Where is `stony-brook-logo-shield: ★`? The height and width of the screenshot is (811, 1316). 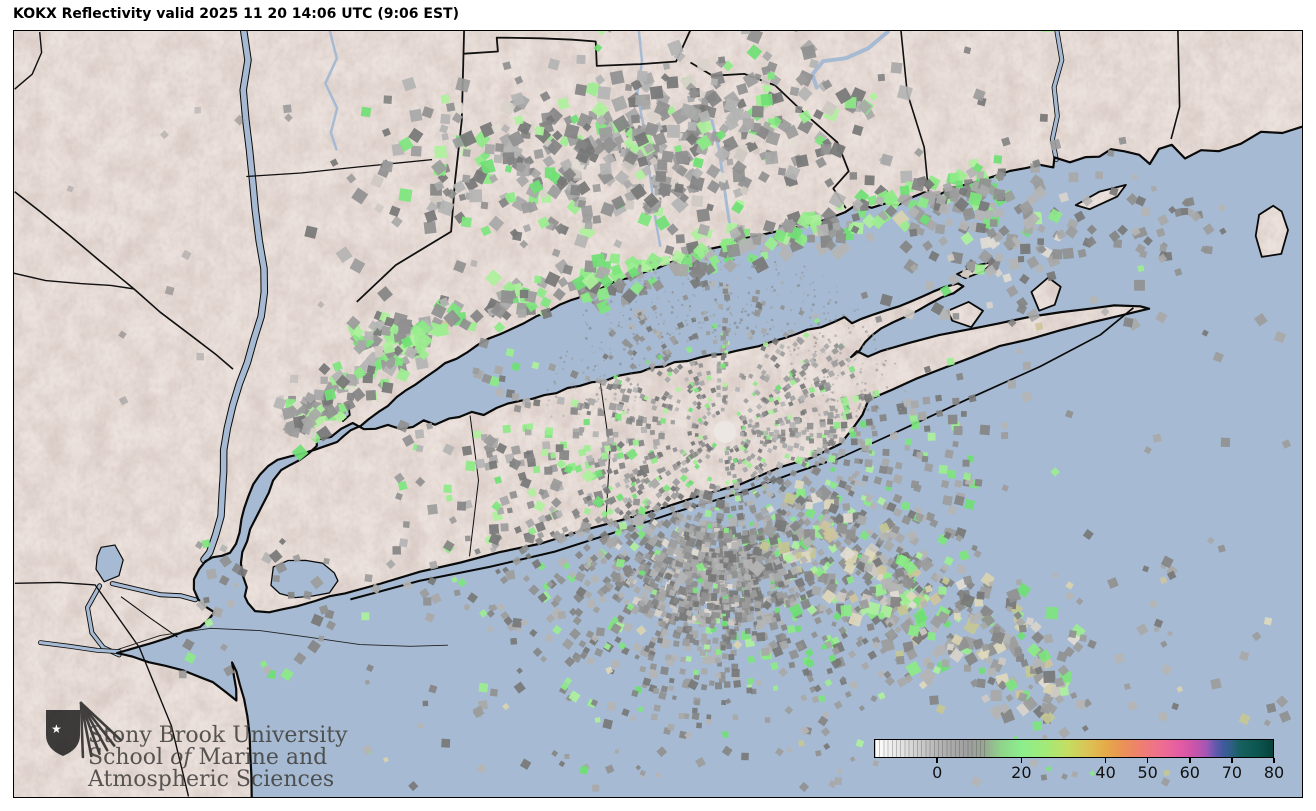 stony-brook-logo-shield: ★ is located at coordinates (84, 730).